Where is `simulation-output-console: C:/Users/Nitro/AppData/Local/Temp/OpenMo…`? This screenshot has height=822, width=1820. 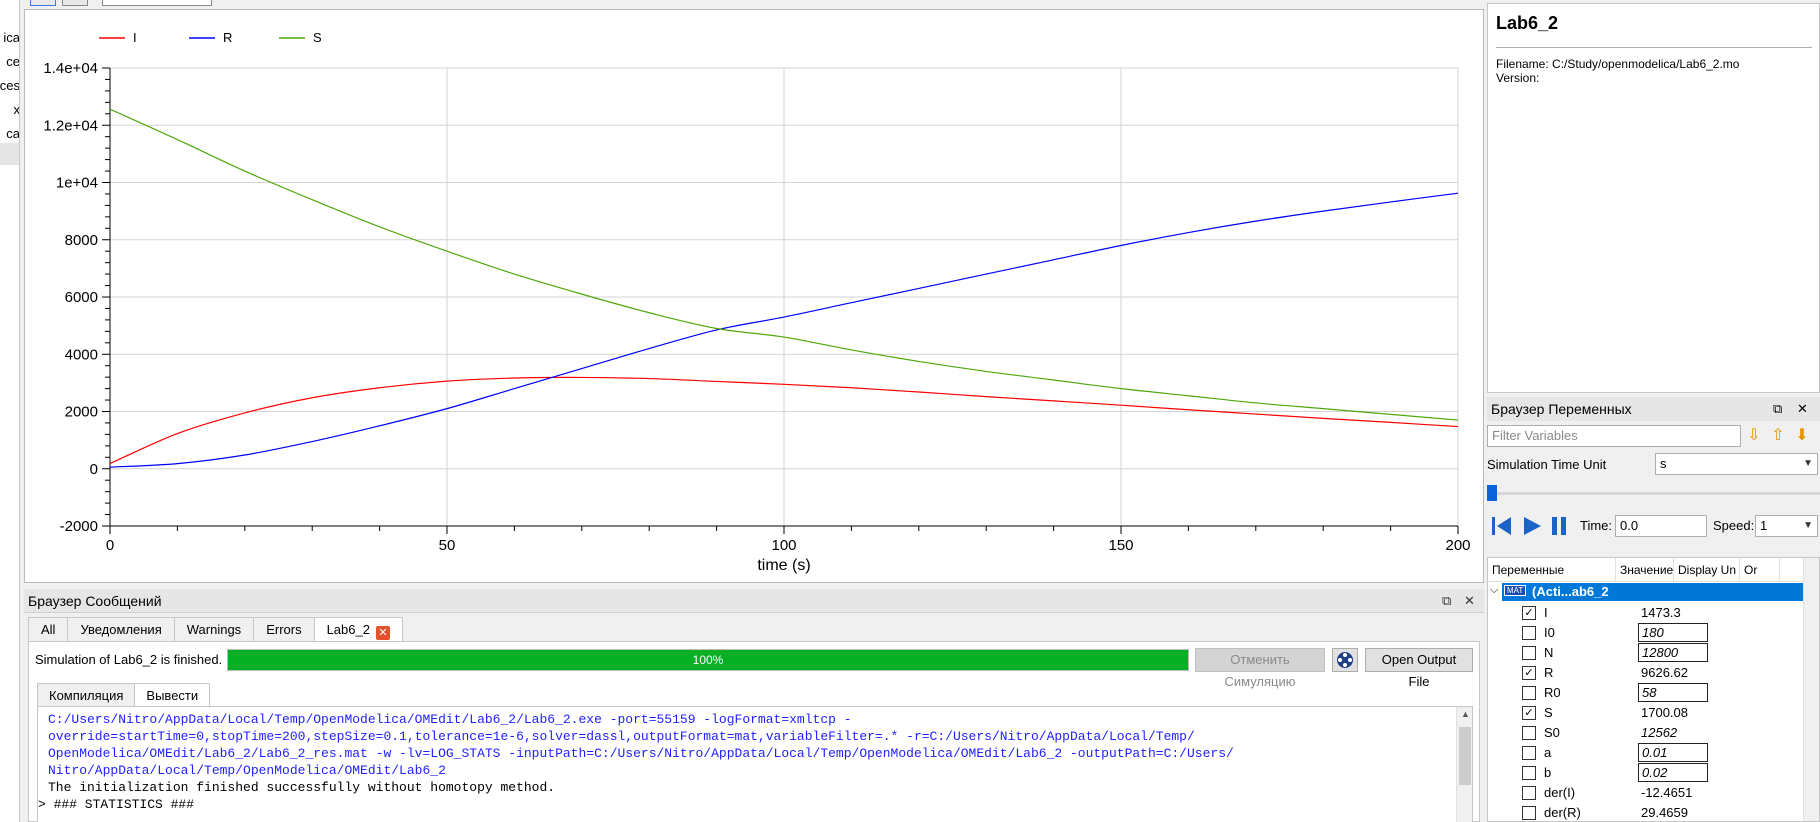
simulation-output-console: C:/Users/Nitro/AppData/Local/Temp/OpenMo… is located at coordinates (755, 764).